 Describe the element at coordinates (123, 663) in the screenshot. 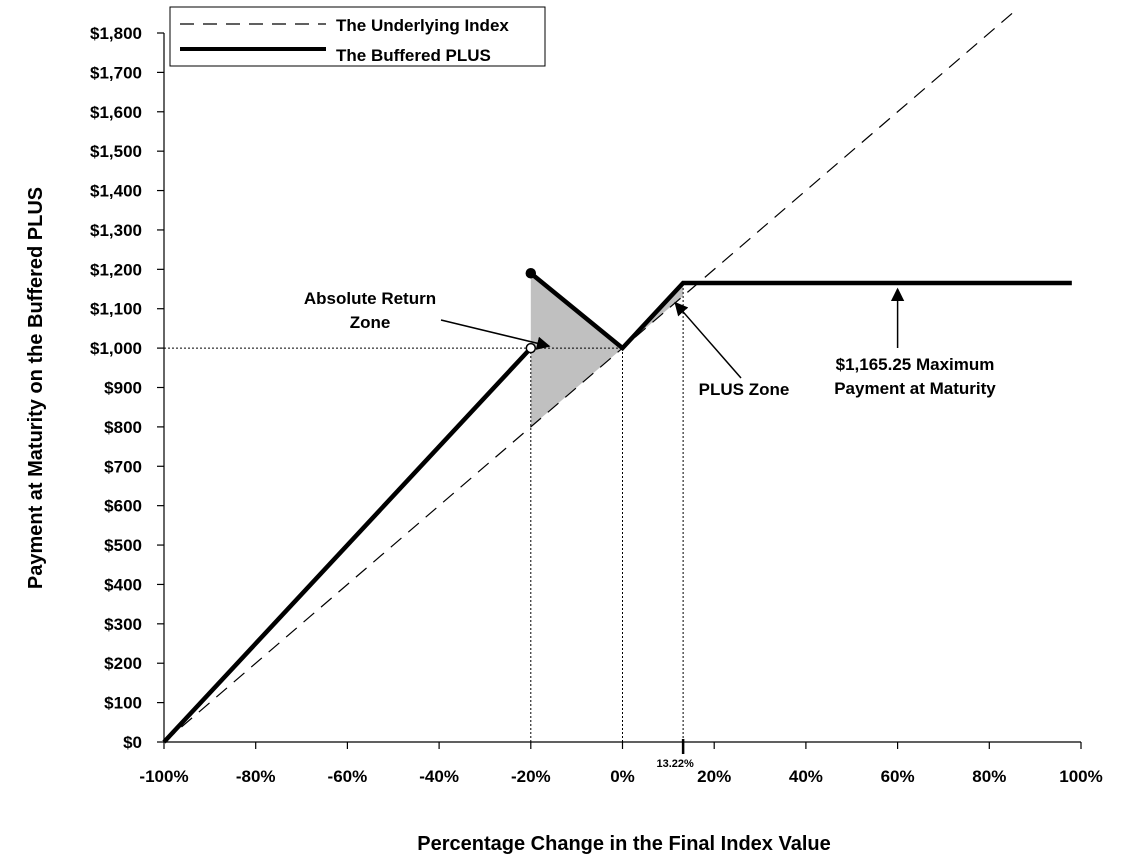

I see `y-tick-label: $200` at that location.